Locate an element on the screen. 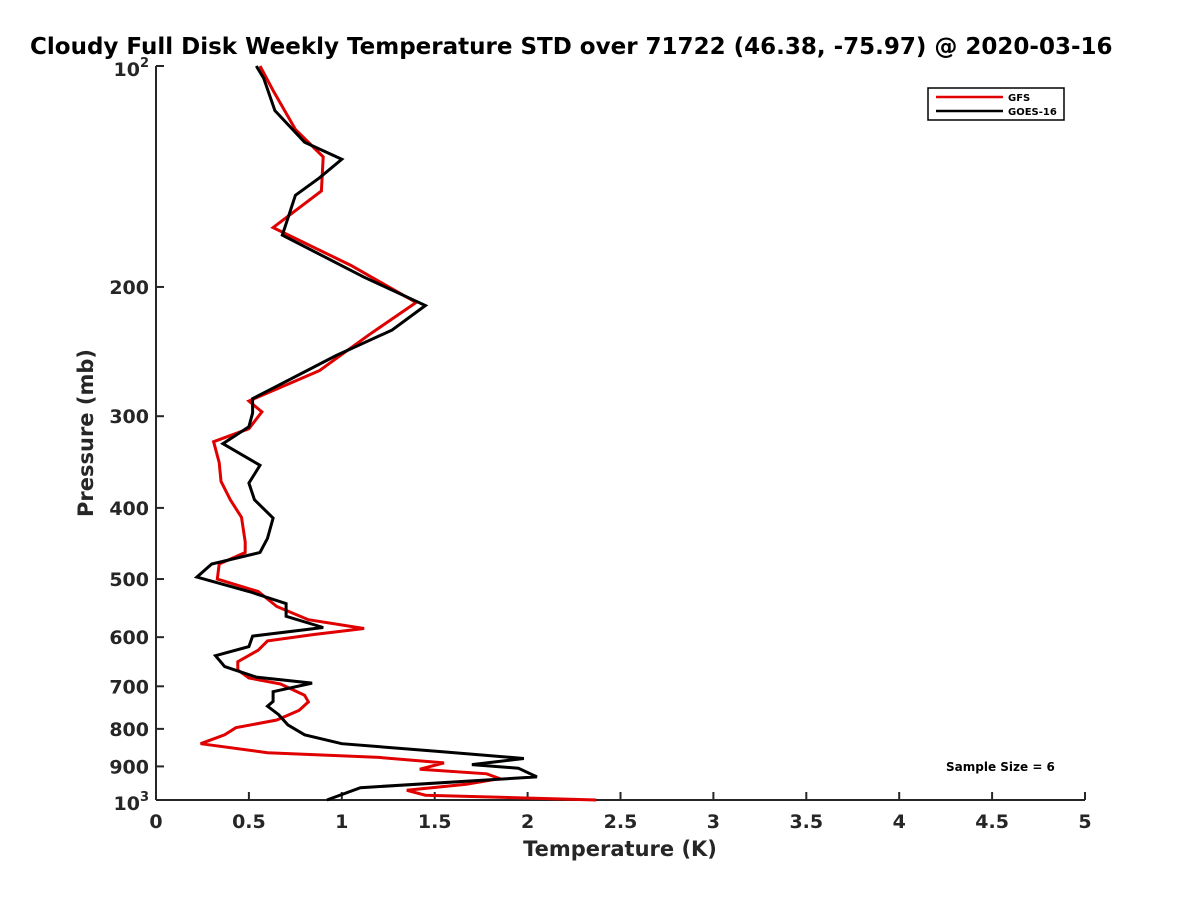 The image size is (1200, 900). y-axis-label: Pressure (mb) is located at coordinates (86, 433).